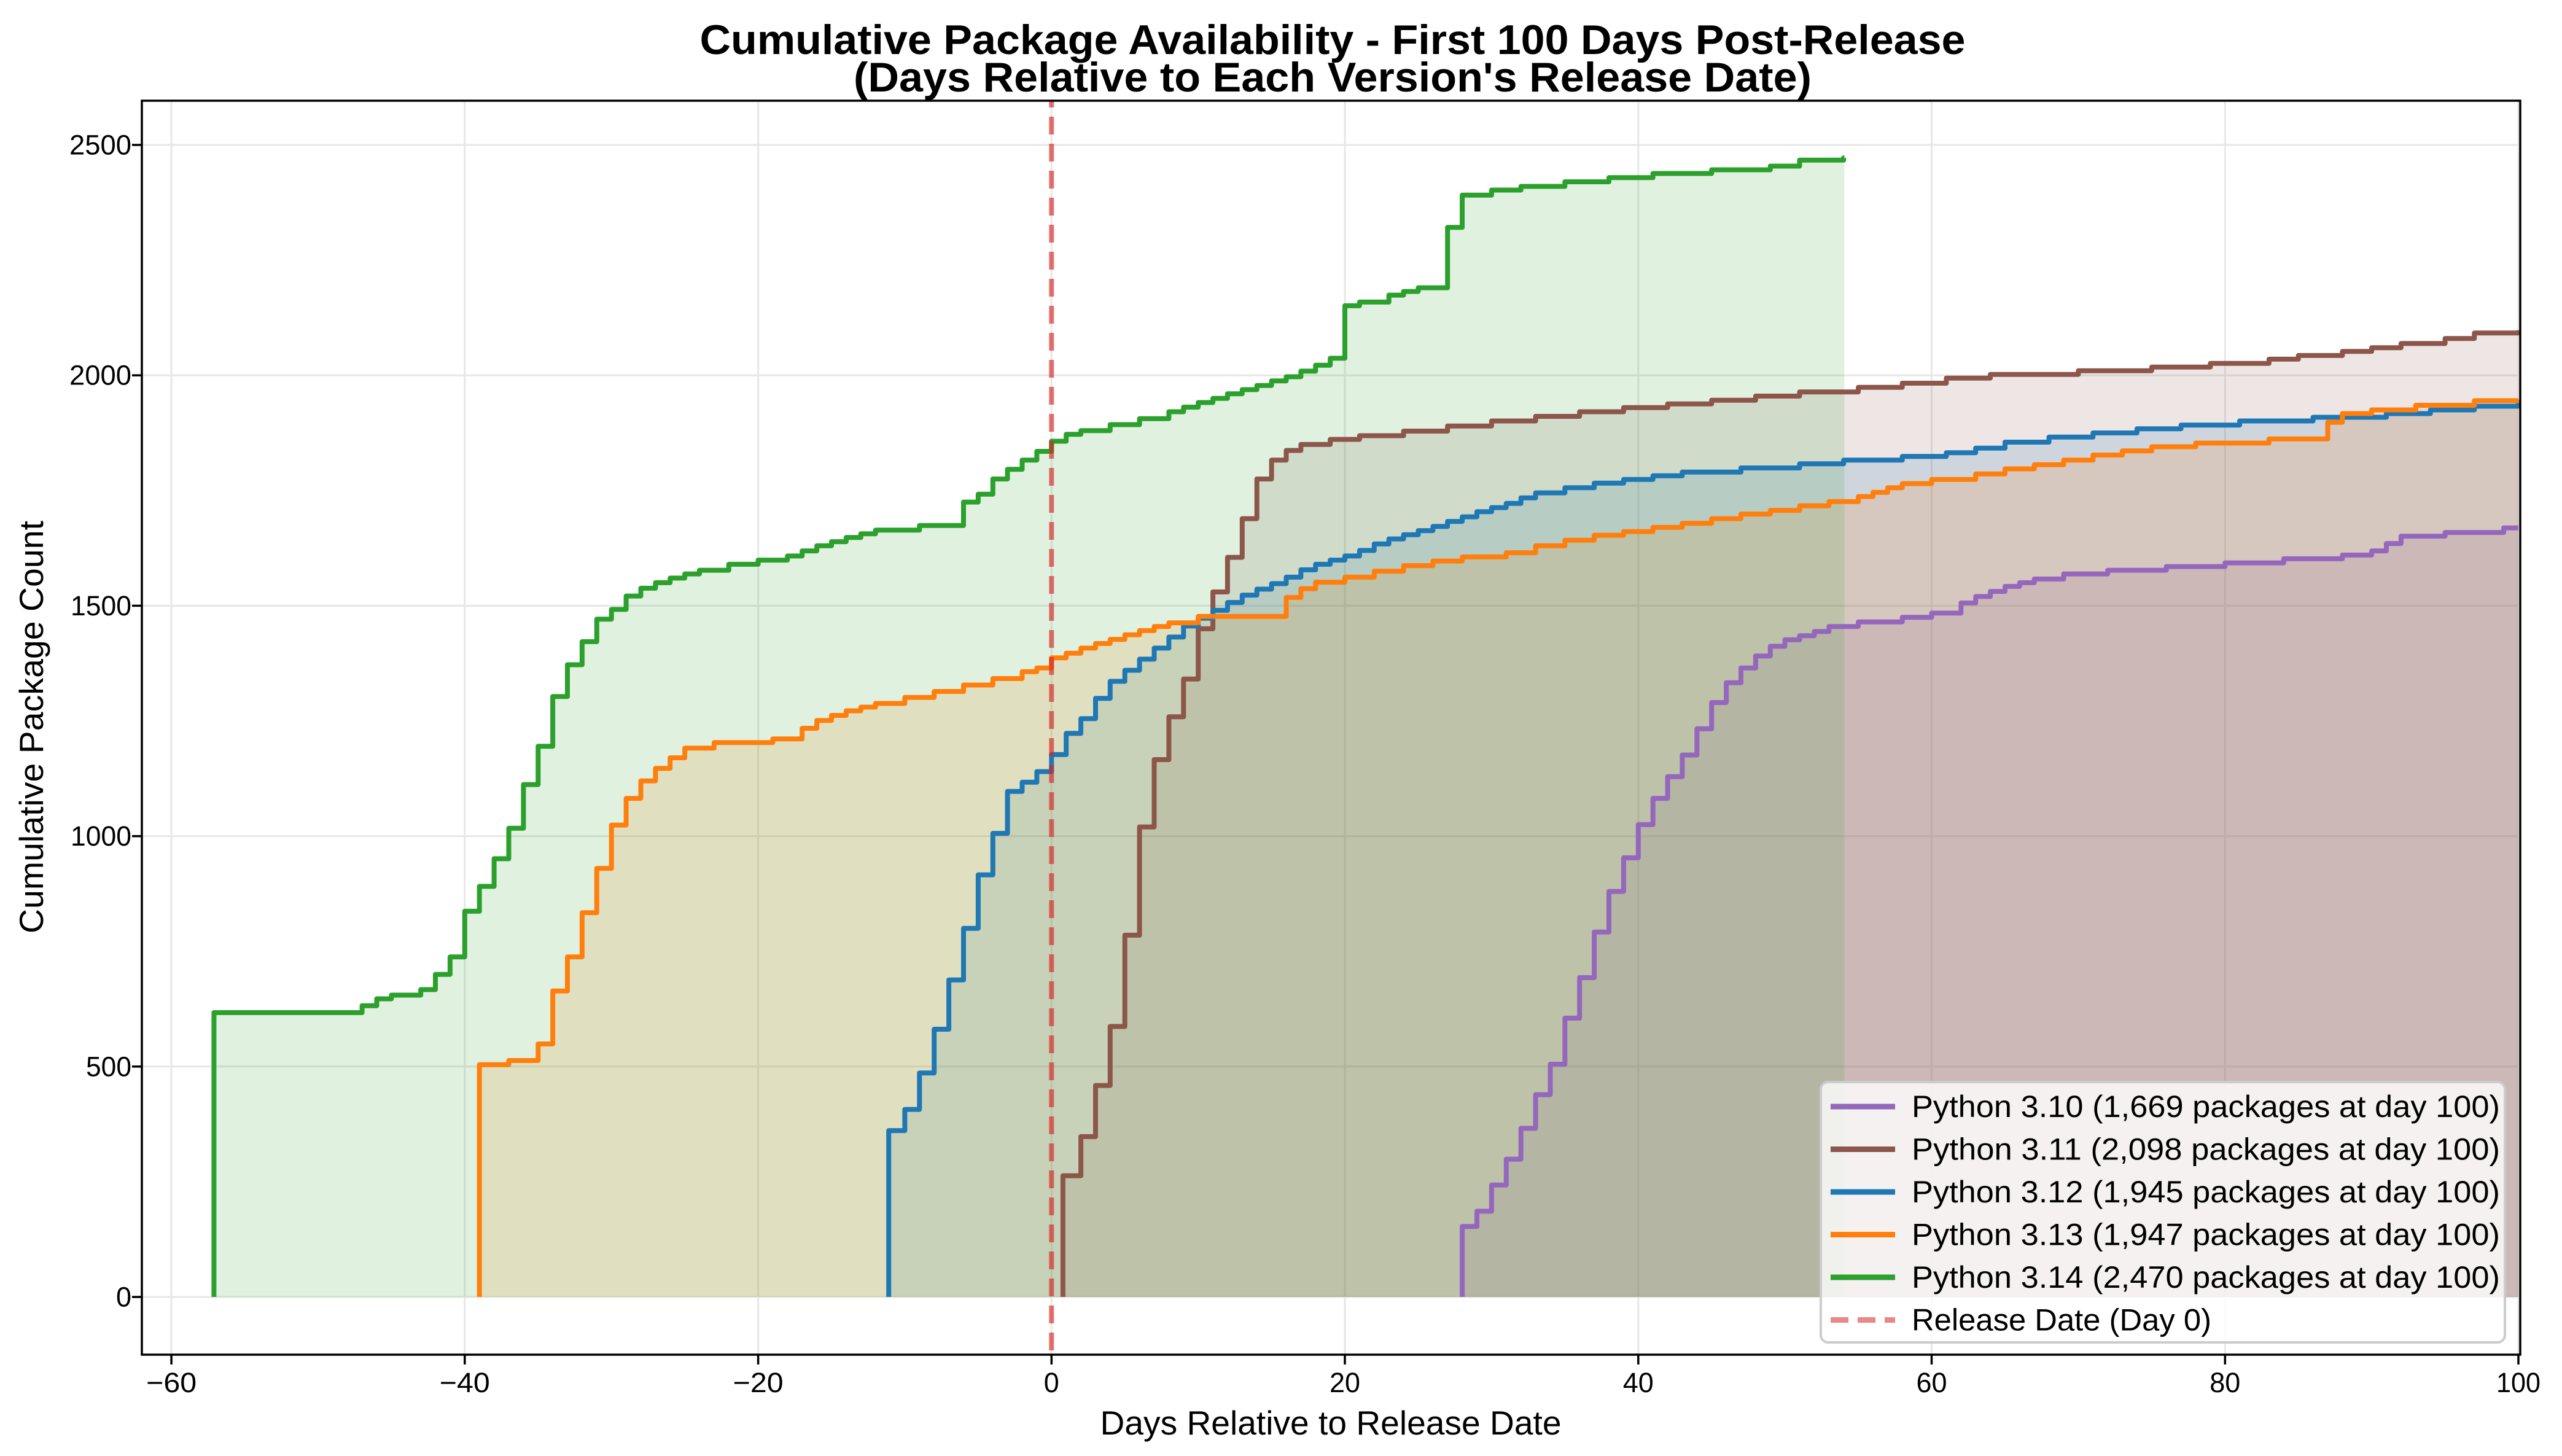  What do you see at coordinates (1331, 1423) in the screenshot?
I see `svg-text: Days Relative to Release Date` at bounding box center [1331, 1423].